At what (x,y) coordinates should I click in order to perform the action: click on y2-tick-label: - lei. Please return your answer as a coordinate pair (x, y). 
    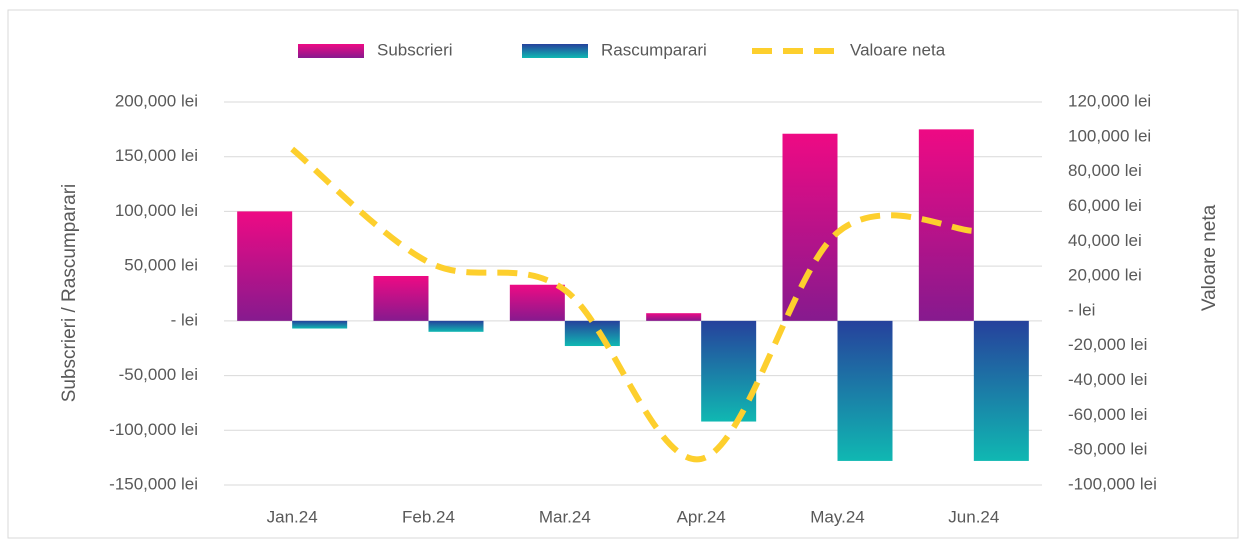
    Looking at the image, I should click on (1081, 309).